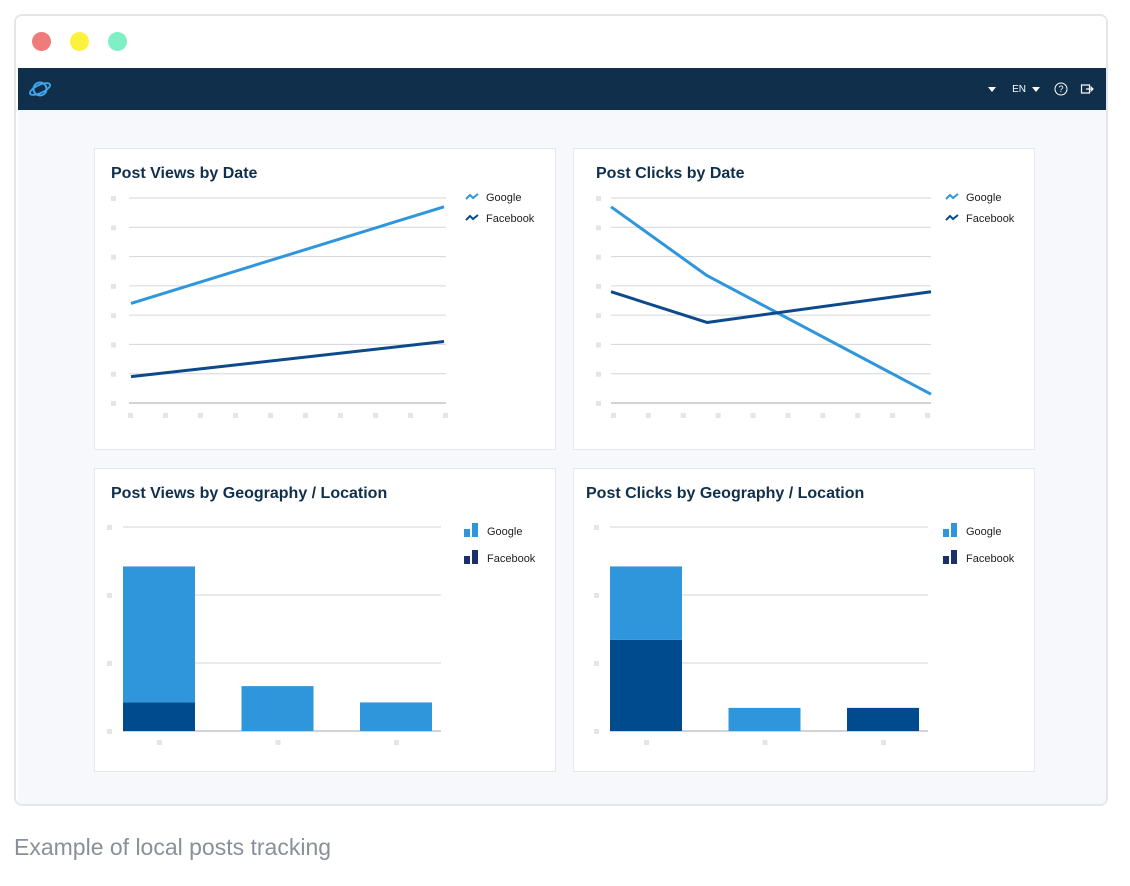  I want to click on clicks-by-geo-chart: Google Facebook, so click(804, 634).